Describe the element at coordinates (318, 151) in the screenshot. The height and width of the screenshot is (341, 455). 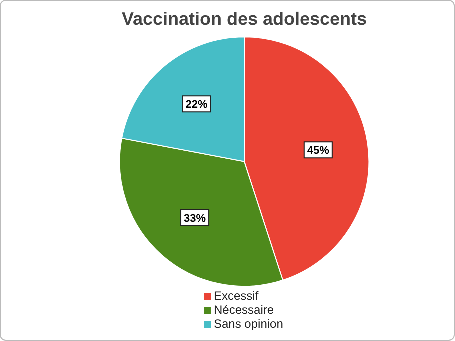
I see `data-label: 45%` at that location.